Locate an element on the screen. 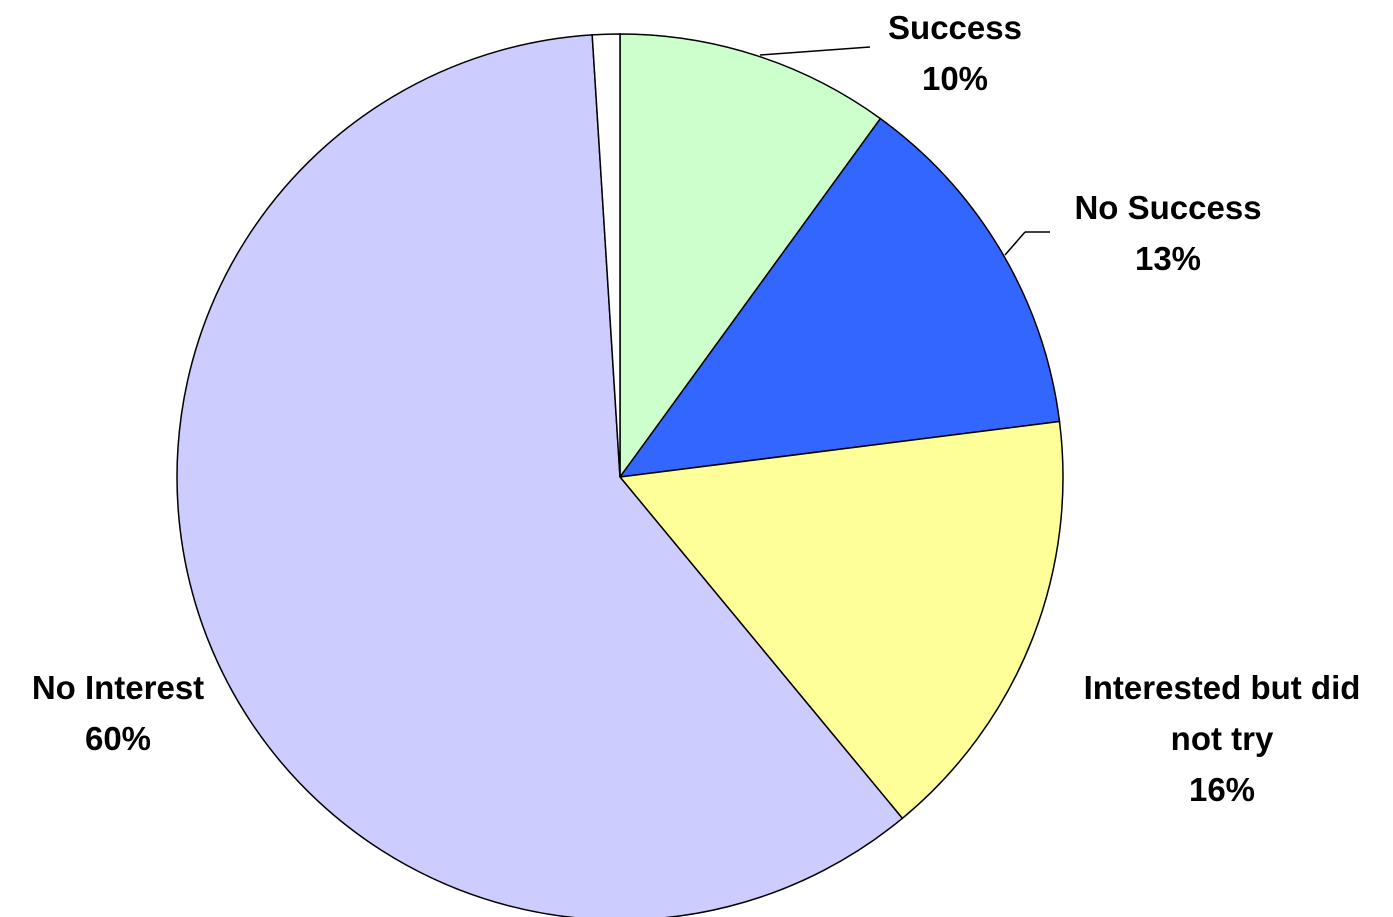 The height and width of the screenshot is (917, 1393). value-label: 60% is located at coordinates (118, 738).